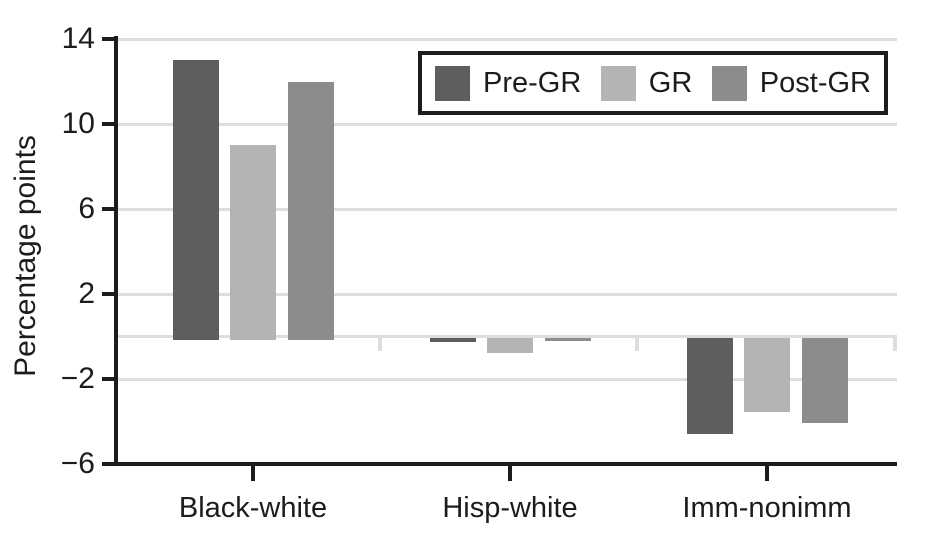 The width and height of the screenshot is (931, 541). What do you see at coordinates (815, 82) in the screenshot?
I see `legend-label-post-gr: Post-GR` at bounding box center [815, 82].